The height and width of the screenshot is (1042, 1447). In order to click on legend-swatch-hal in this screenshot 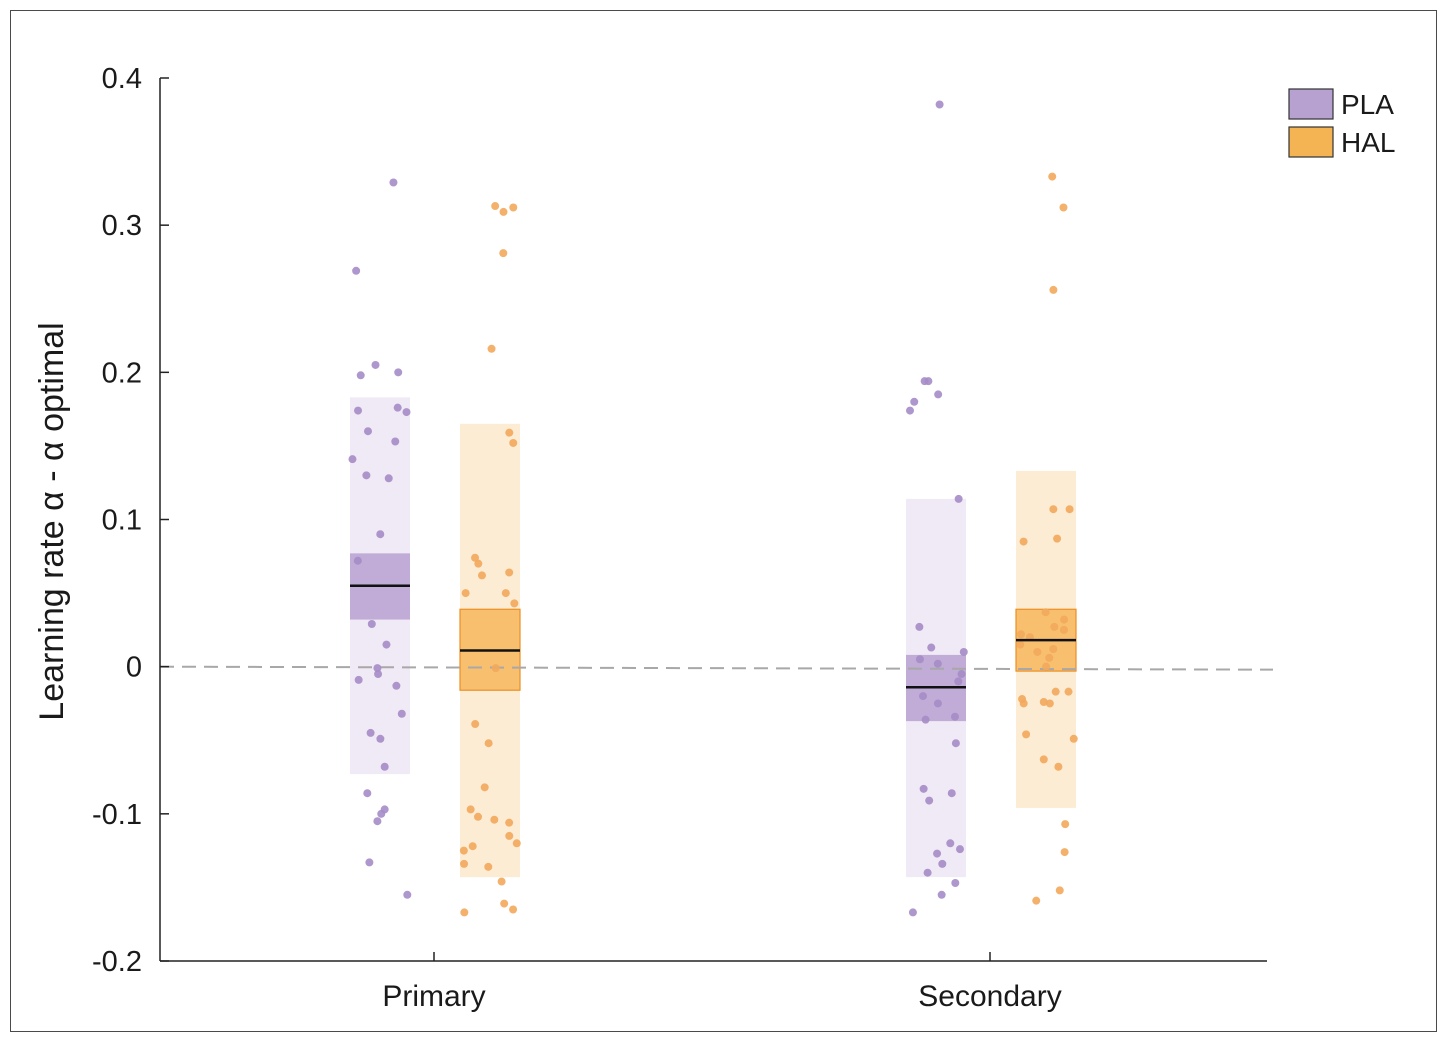, I will do `click(1311, 142)`.